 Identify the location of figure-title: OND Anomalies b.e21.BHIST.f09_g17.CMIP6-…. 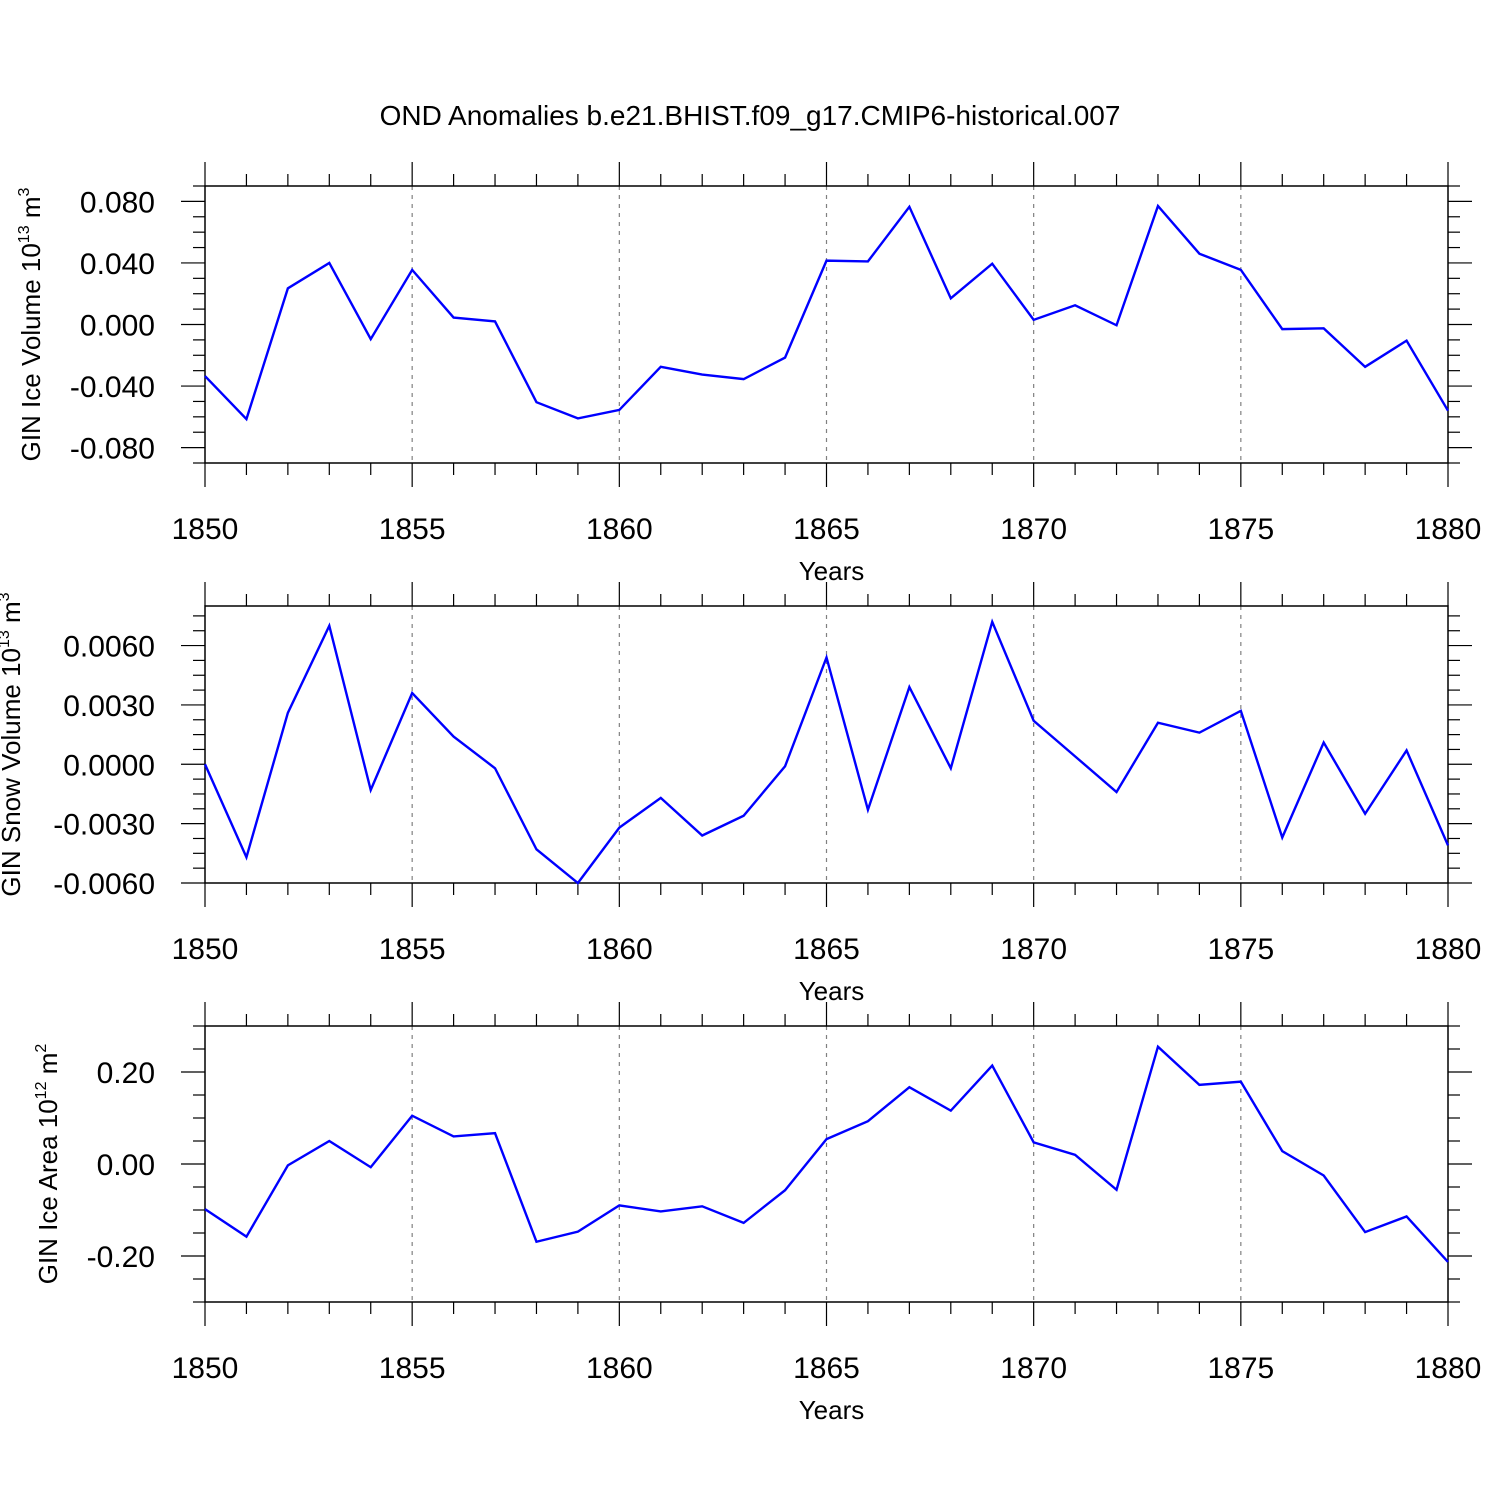
(750, 115).